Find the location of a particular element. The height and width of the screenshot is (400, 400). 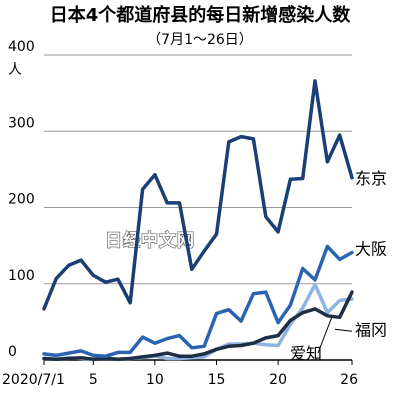

x-tick-label: 5 is located at coordinates (93, 380).